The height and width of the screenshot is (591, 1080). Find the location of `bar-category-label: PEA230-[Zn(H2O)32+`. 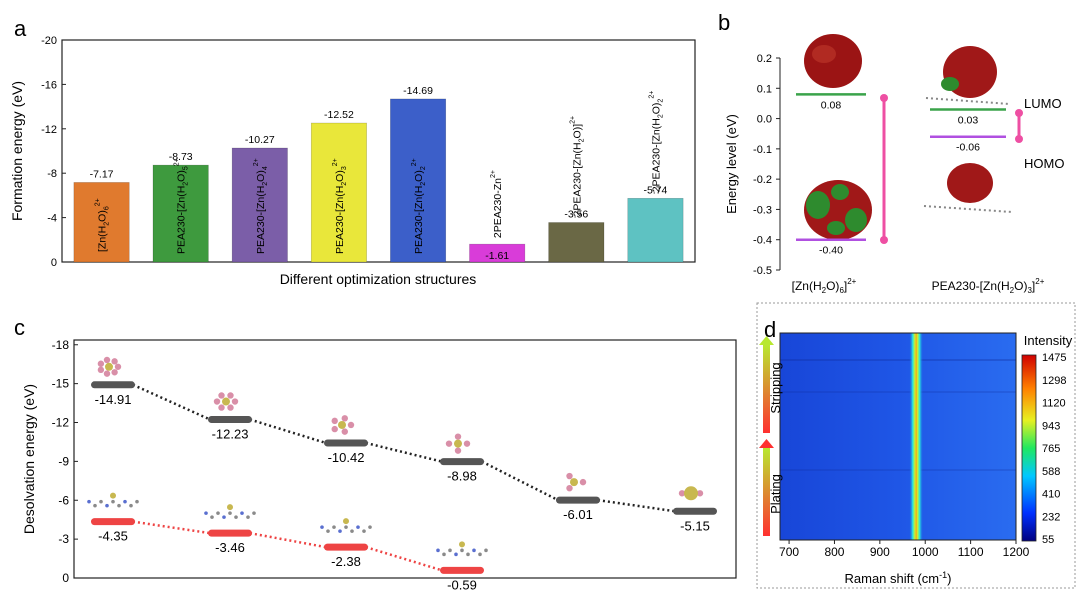

bar-category-label: PEA230-[Zn(H2O)32+ is located at coordinates (340, 206).